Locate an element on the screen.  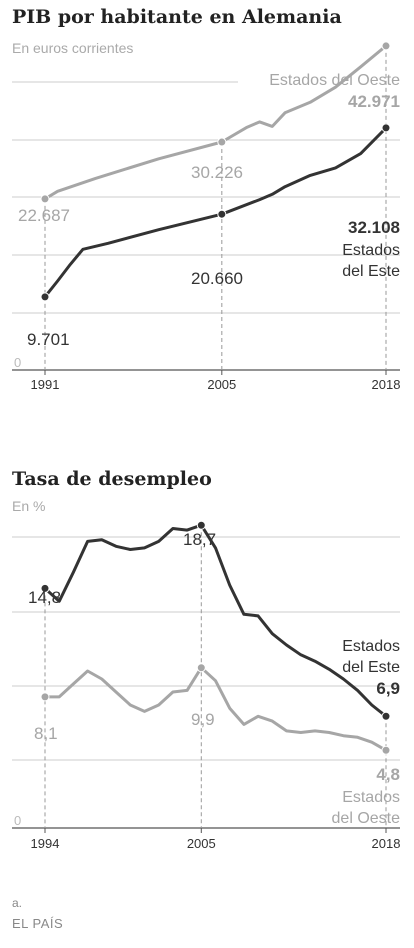
gdp-east-series-label-line2: del Este is located at coordinates (371, 271).